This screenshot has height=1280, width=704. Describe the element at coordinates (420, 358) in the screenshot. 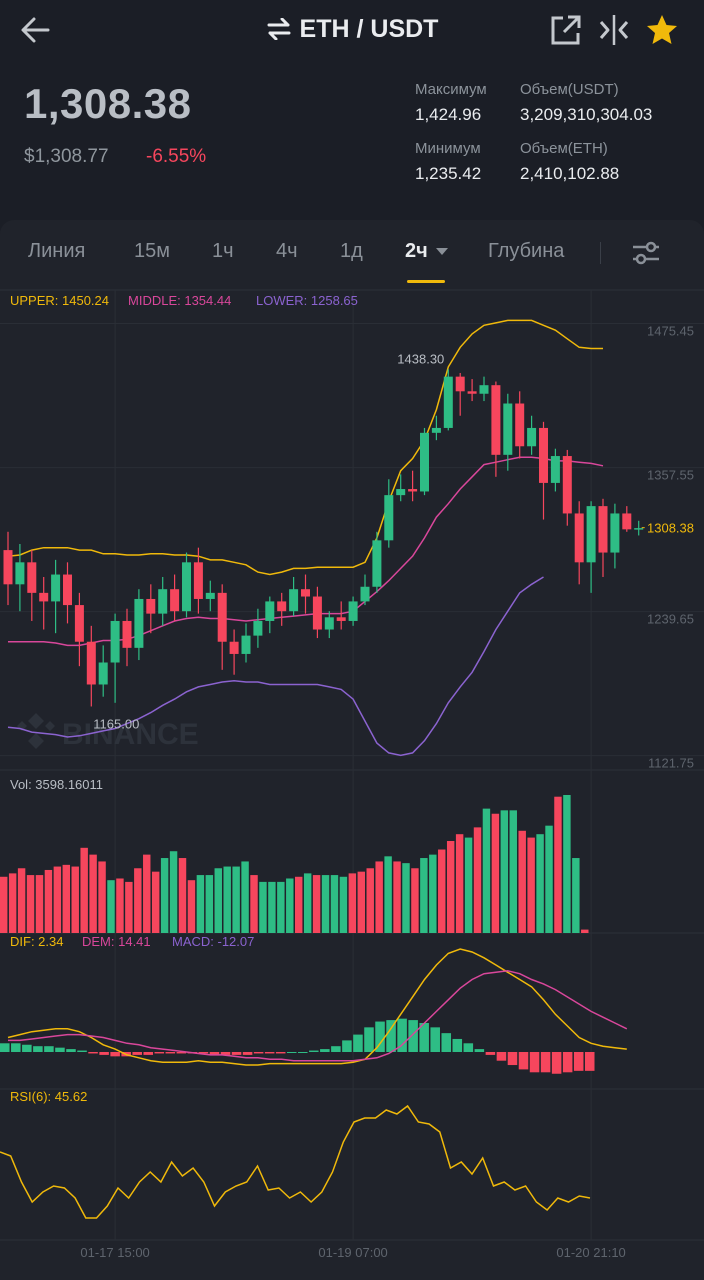

I see `max-price-label: 1438.30` at that location.